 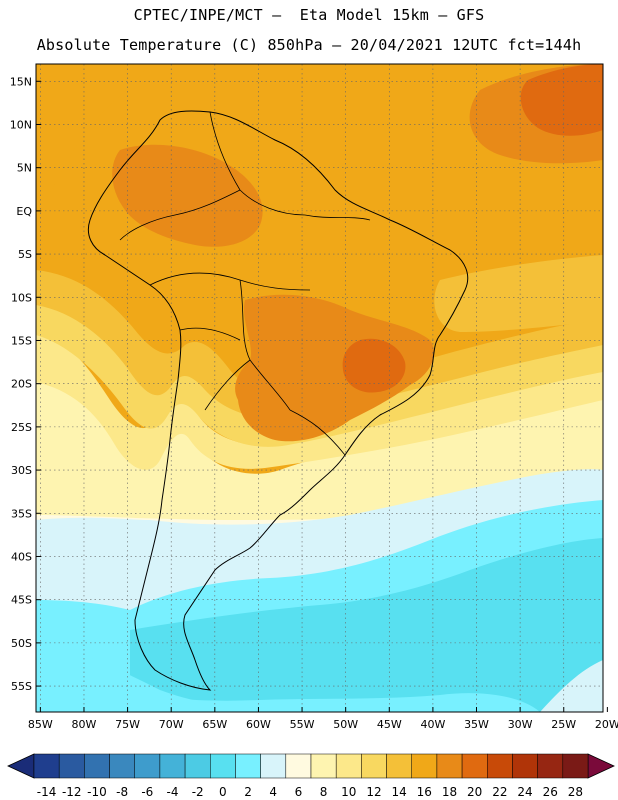 What do you see at coordinates (21, 643) in the screenshot?
I see `latitude-label: 50S` at bounding box center [21, 643].